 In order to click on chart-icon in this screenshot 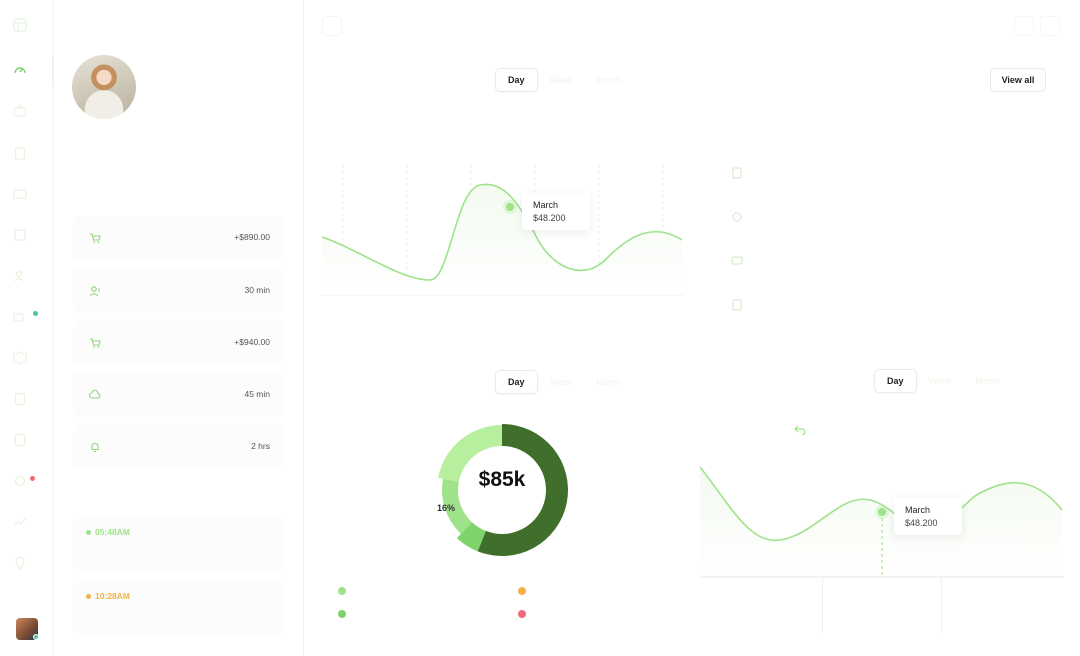, I will do `click(20, 522)`.